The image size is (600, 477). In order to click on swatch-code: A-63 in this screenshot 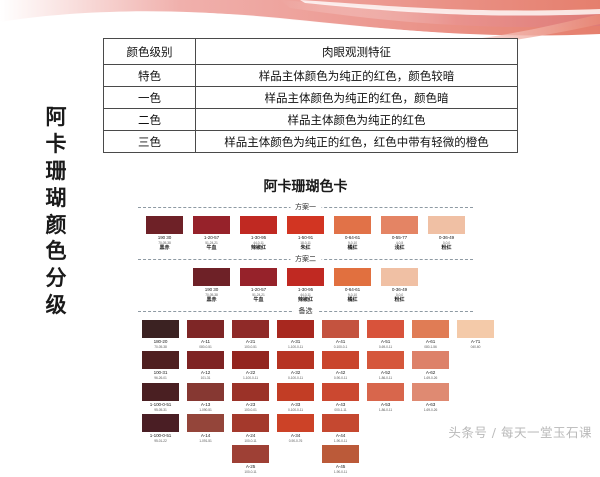, I will do `click(430, 404)`.